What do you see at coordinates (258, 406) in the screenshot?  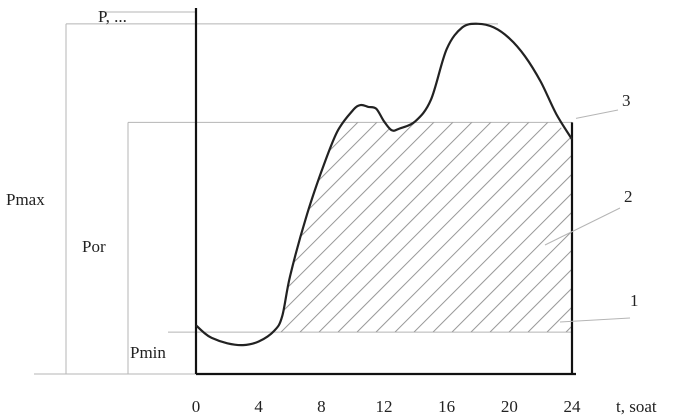 I see `x-tick-label: 4` at bounding box center [258, 406].